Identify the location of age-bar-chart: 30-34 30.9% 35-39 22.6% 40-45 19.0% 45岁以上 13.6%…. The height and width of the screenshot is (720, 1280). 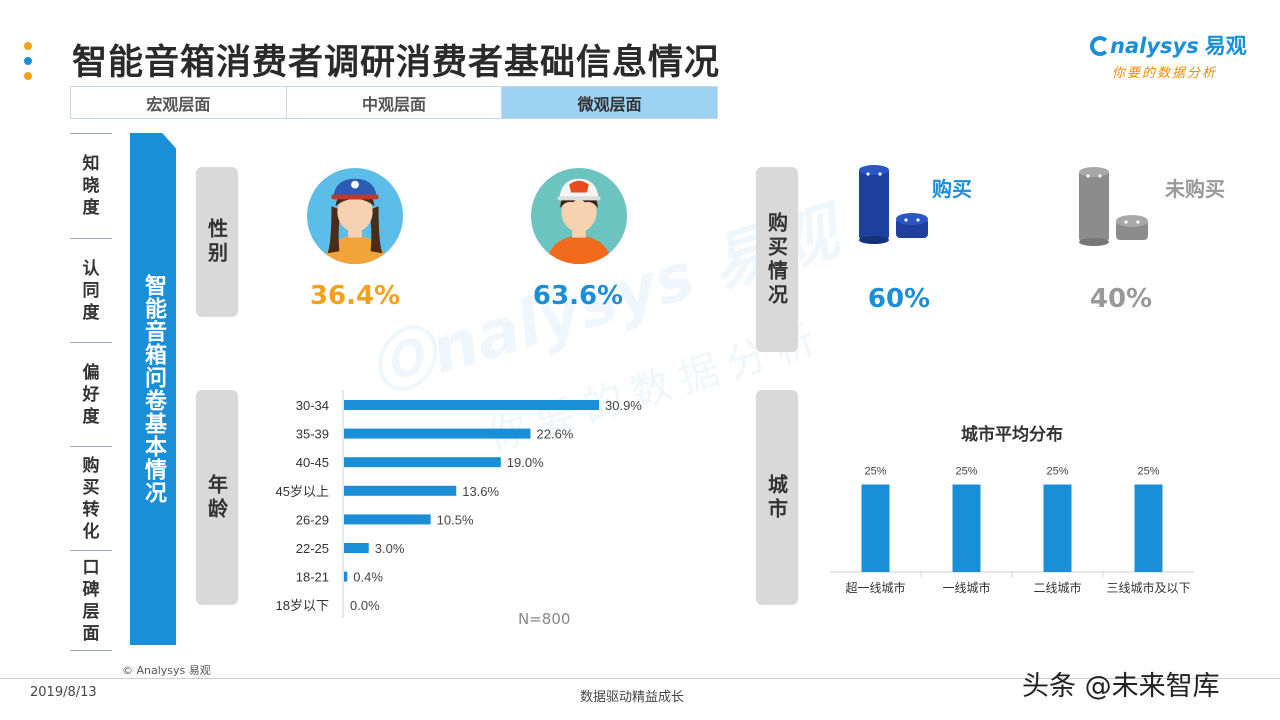
(459, 504).